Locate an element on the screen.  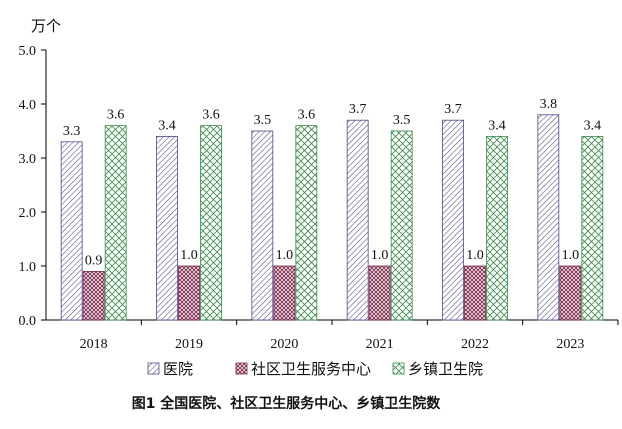
x-tick-label: 2019 is located at coordinates (189, 344).